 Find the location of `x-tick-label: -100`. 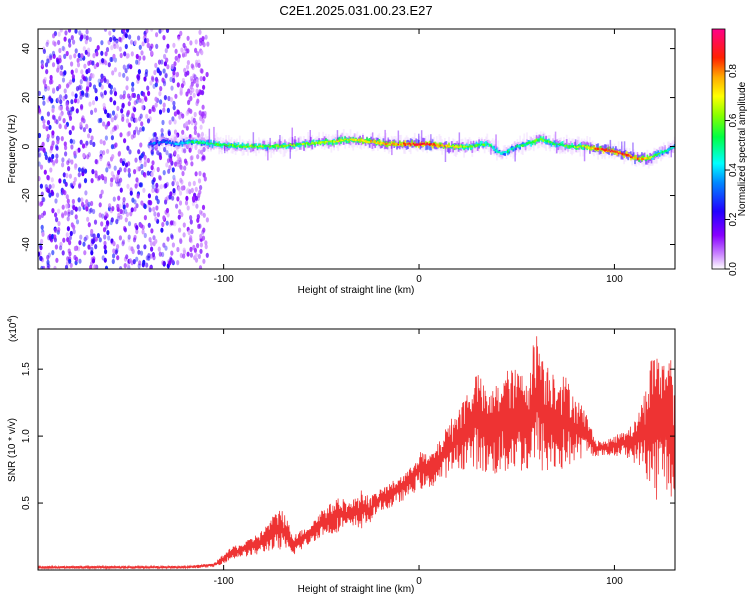

x-tick-label: -100 is located at coordinates (224, 581).